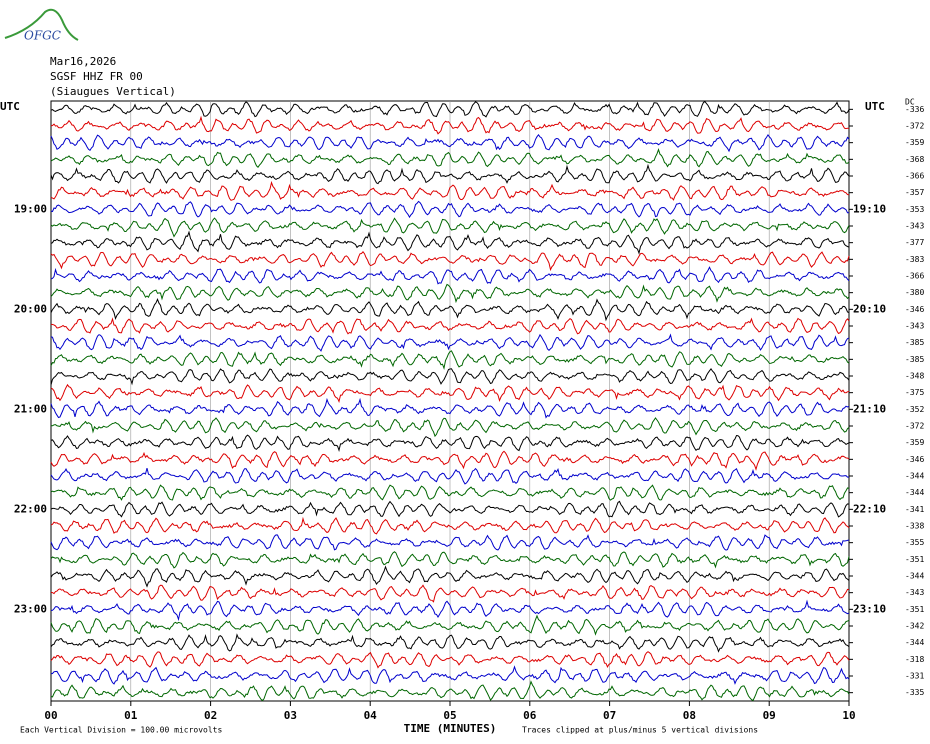 This screenshot has width=930, height=744. Describe the element at coordinates (869, 308) in the screenshot. I see `hour-label-right: 20:10` at that location.